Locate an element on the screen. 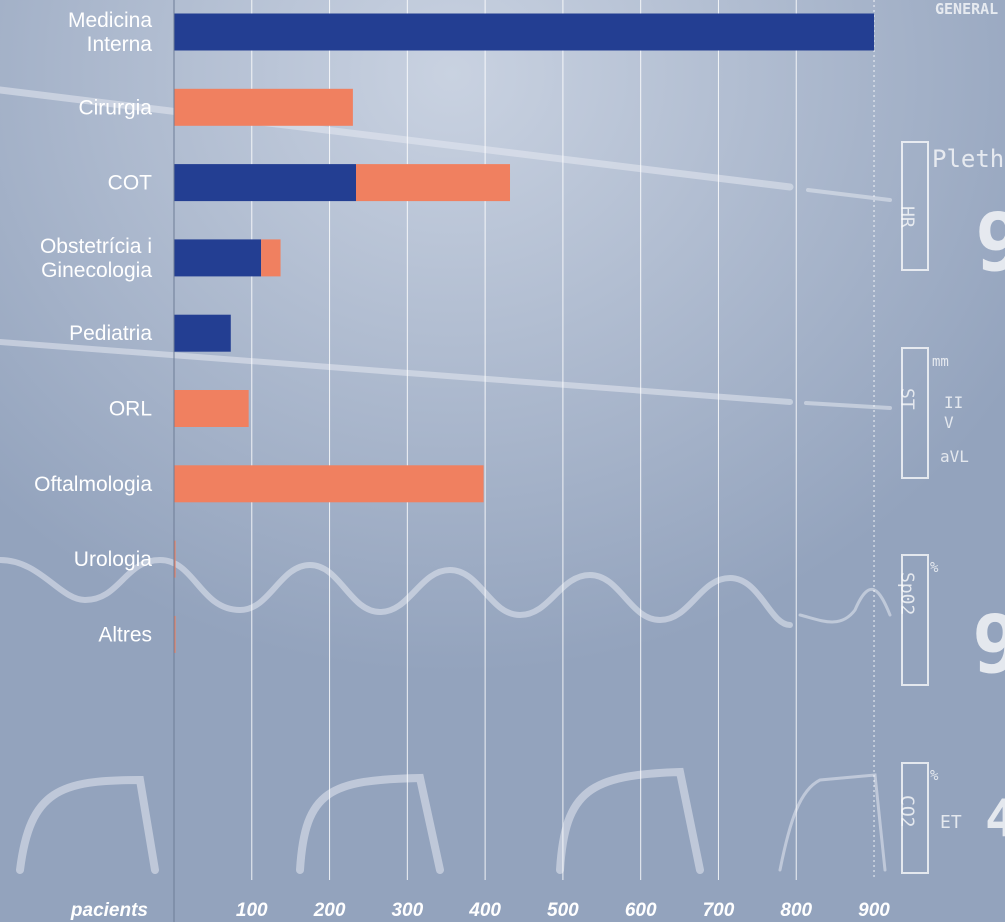 This screenshot has height=922, width=1005. x-tick-label: 300 is located at coordinates (407, 910).